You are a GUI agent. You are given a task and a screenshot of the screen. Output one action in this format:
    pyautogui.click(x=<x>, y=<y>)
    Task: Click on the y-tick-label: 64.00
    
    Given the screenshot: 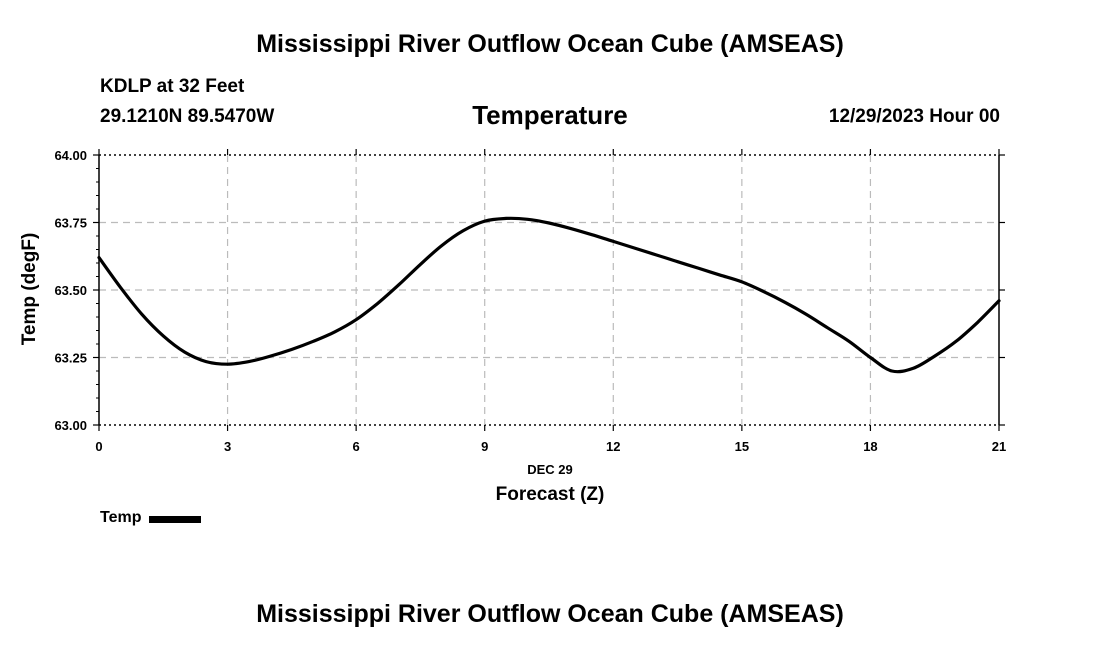 What is the action you would take?
    pyautogui.click(x=70, y=155)
    